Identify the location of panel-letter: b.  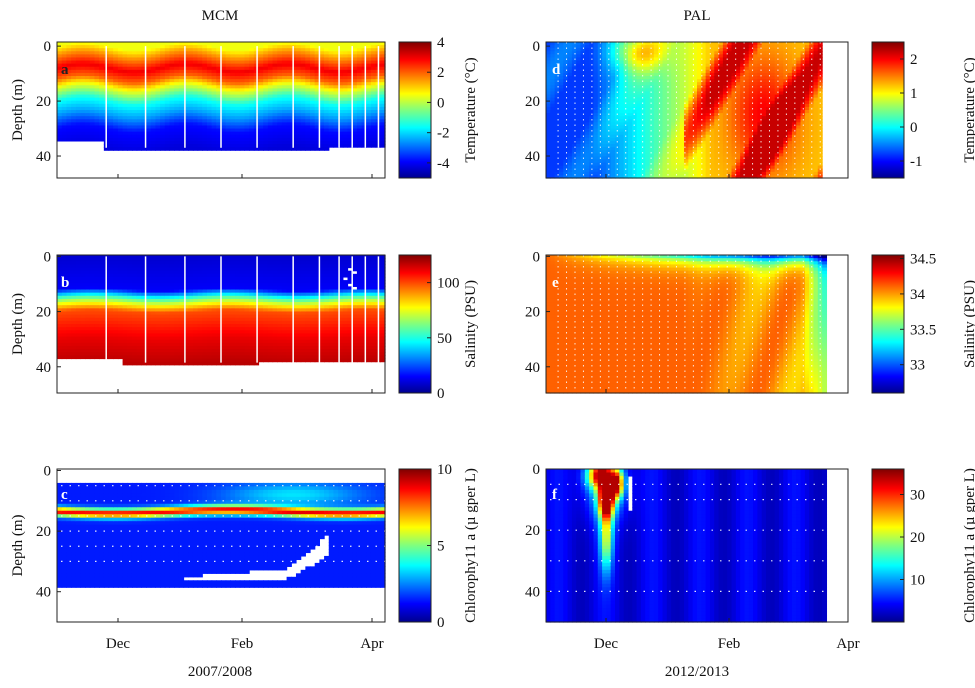
(65, 283).